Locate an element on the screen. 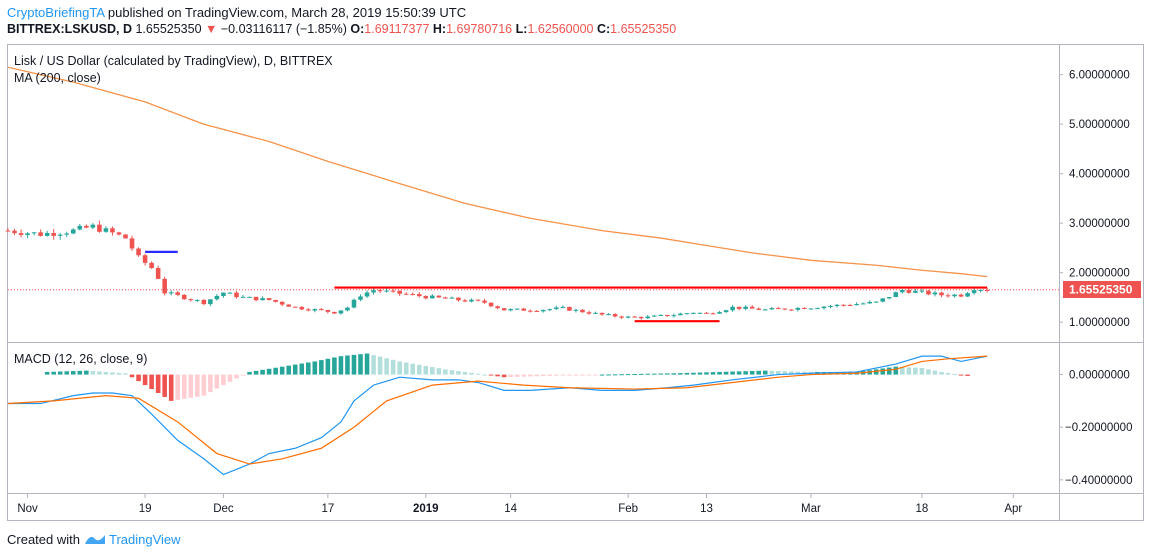 The image size is (1150, 558). price-tag: 1.65525350 is located at coordinates (1102, 289).